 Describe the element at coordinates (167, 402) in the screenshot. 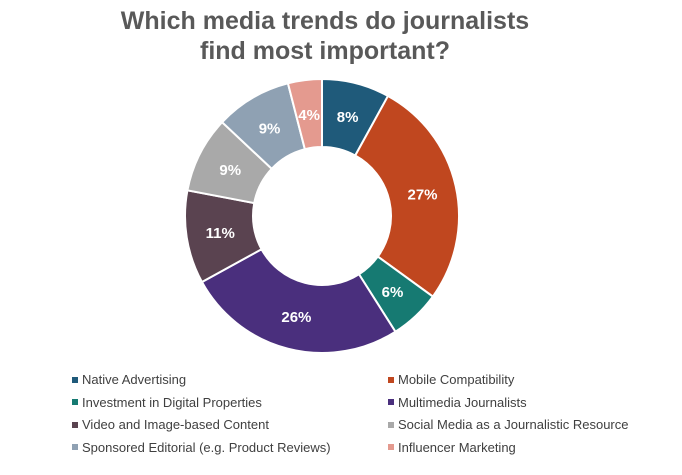

I see `legend-item-3: Investment in Digital Properties` at that location.